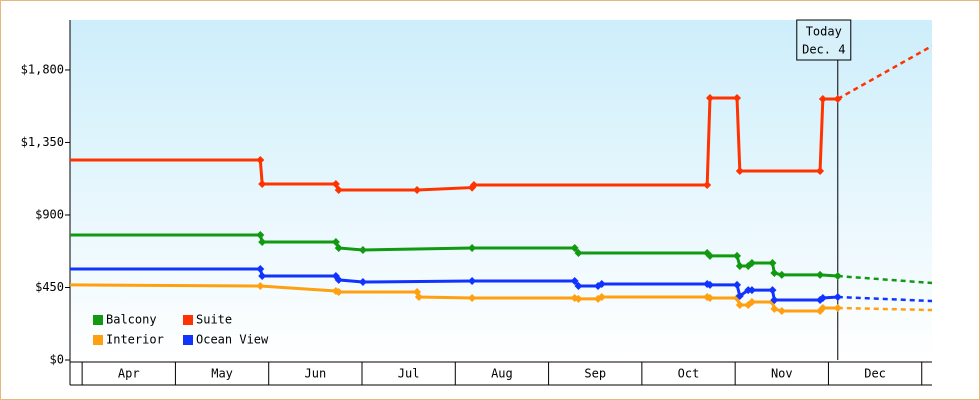 Image resolution: width=980 pixels, height=400 pixels. What do you see at coordinates (316, 374) in the screenshot?
I see `x-tick-label: Jun` at bounding box center [316, 374].